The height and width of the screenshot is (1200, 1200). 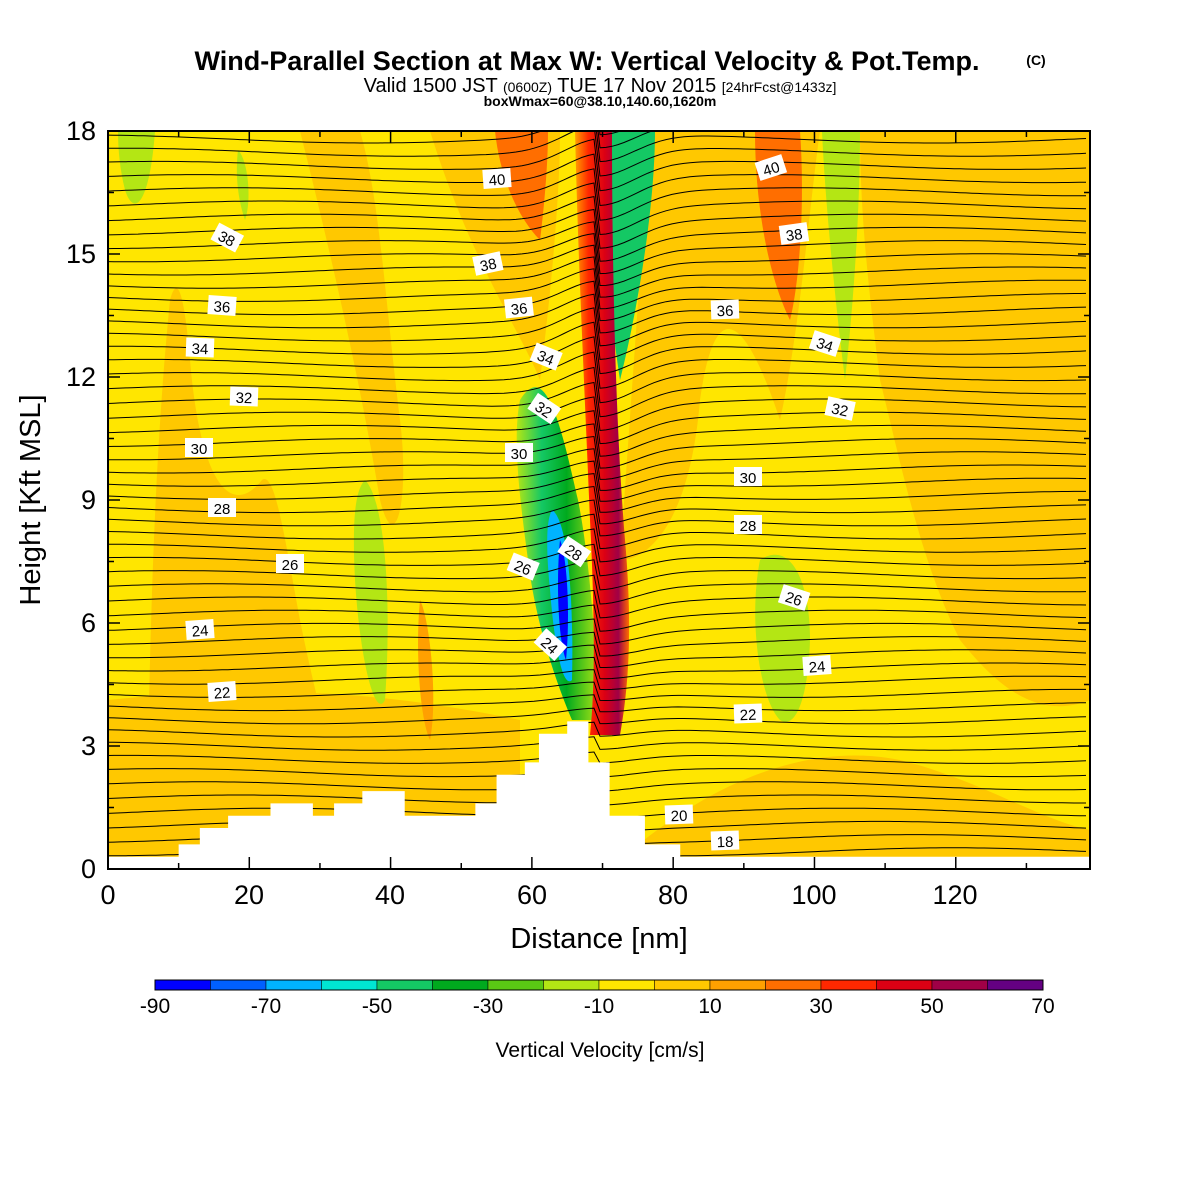 What do you see at coordinates (390, 895) in the screenshot?
I see `x-tick-label: 40` at bounding box center [390, 895].